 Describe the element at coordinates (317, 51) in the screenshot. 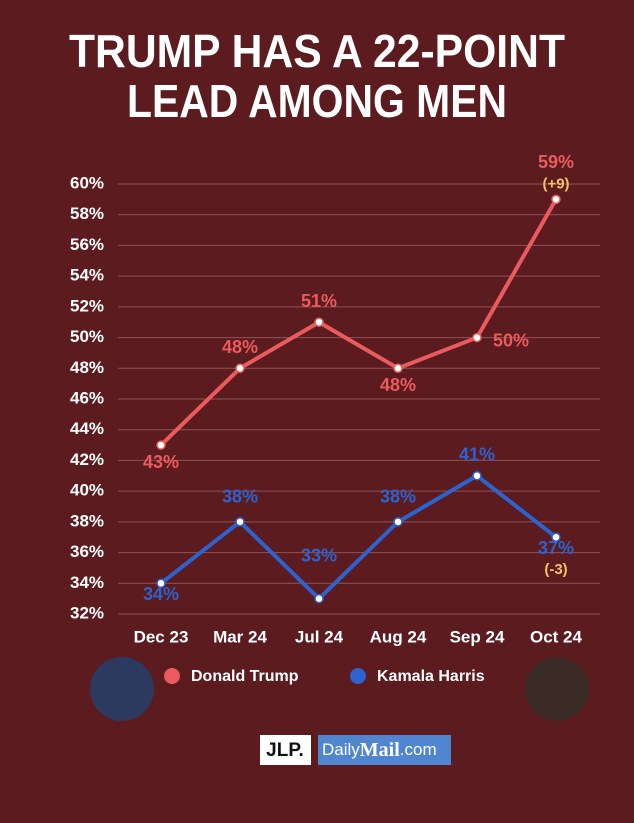

I see `chart-title: TRUMP HAS A 22-POINT` at that location.